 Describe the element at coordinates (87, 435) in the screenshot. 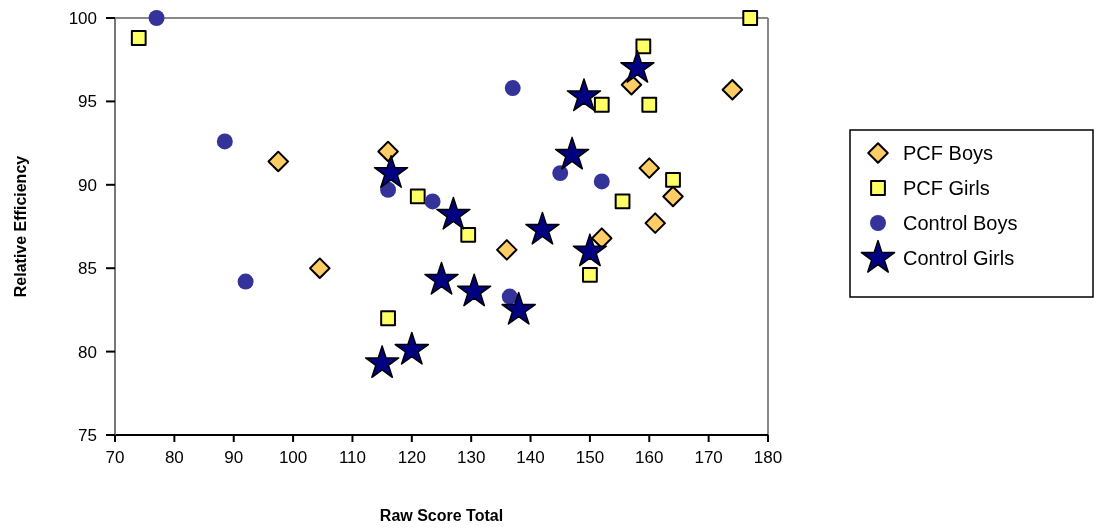

I see `y-tick-label: 75` at that location.